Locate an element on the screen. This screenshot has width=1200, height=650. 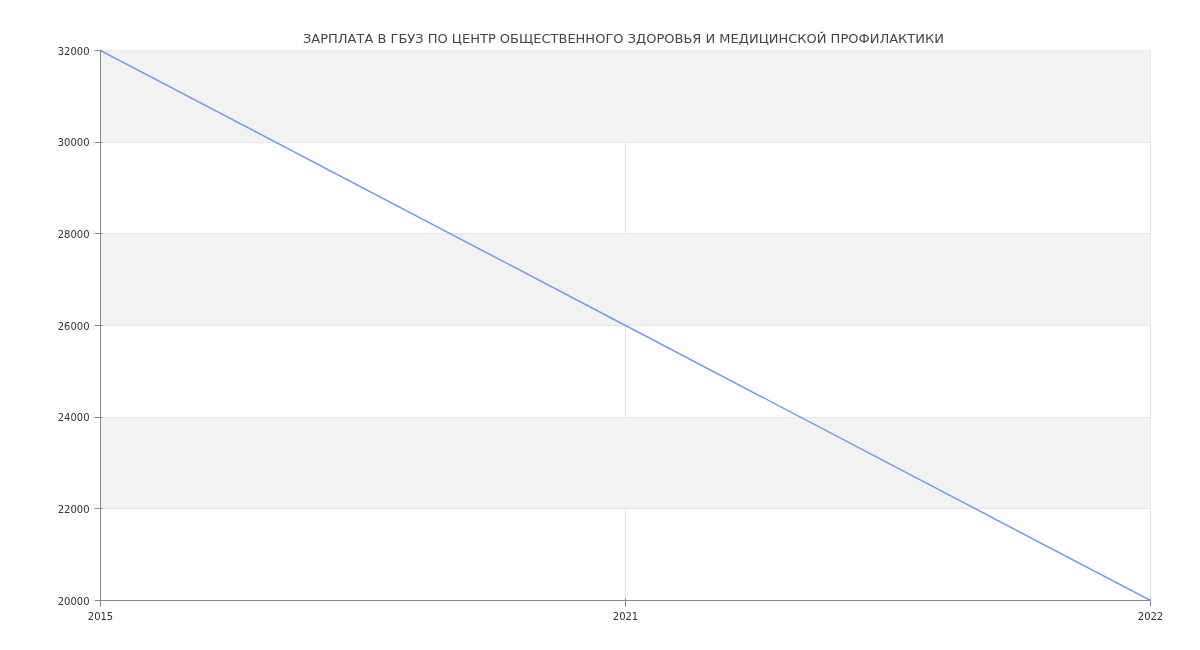
y-tick-label: 30000 is located at coordinates (73, 143).